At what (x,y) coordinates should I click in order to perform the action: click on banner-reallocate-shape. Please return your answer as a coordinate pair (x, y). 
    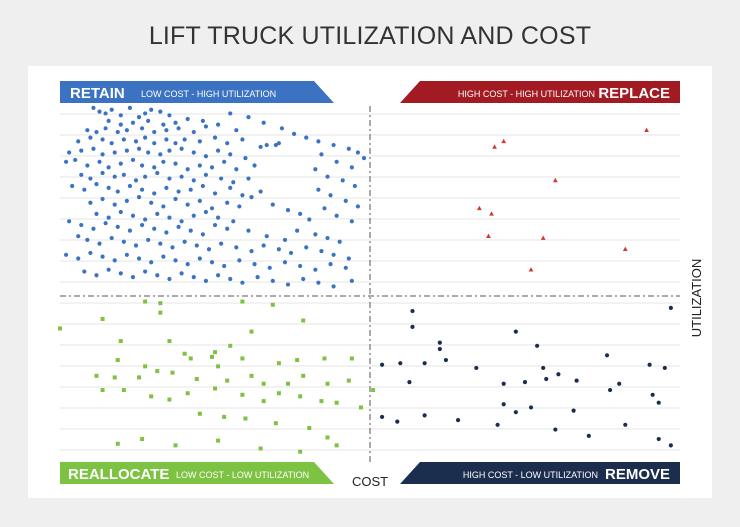
    Looking at the image, I should click on (197, 473).